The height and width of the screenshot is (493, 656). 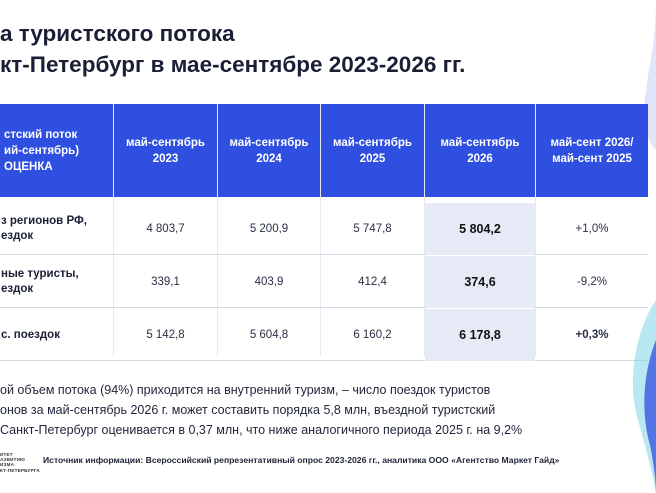 What do you see at coordinates (592, 282) in the screenshot?
I see `table-cell: -9,2%` at bounding box center [592, 282].